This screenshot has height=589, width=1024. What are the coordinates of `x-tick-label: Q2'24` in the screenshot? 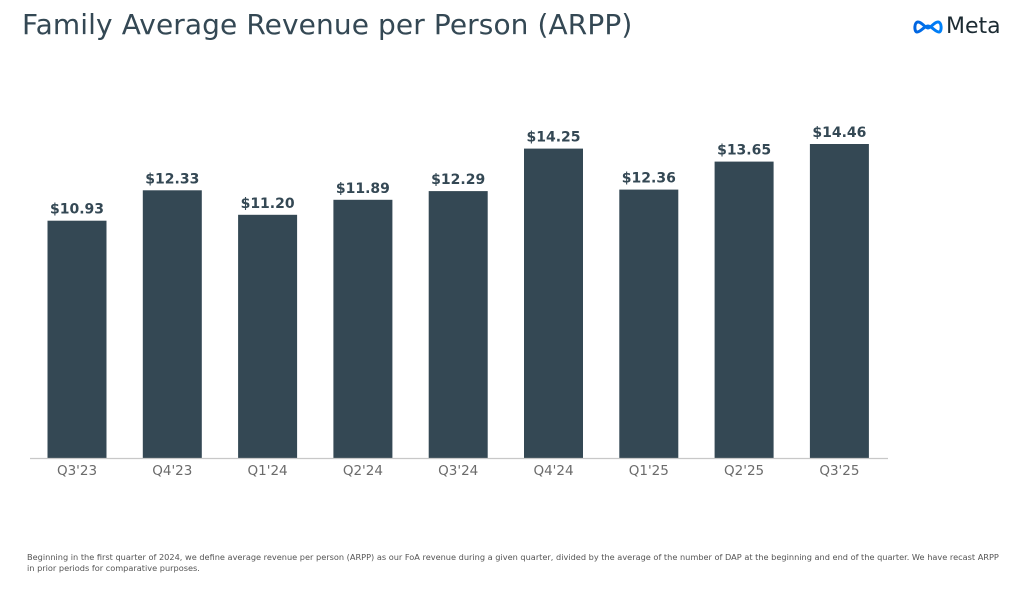 It's located at (363, 471).